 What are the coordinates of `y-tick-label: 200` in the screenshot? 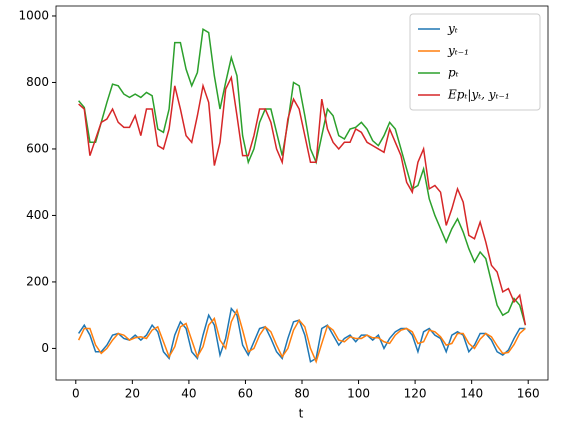 It's located at (37, 281).